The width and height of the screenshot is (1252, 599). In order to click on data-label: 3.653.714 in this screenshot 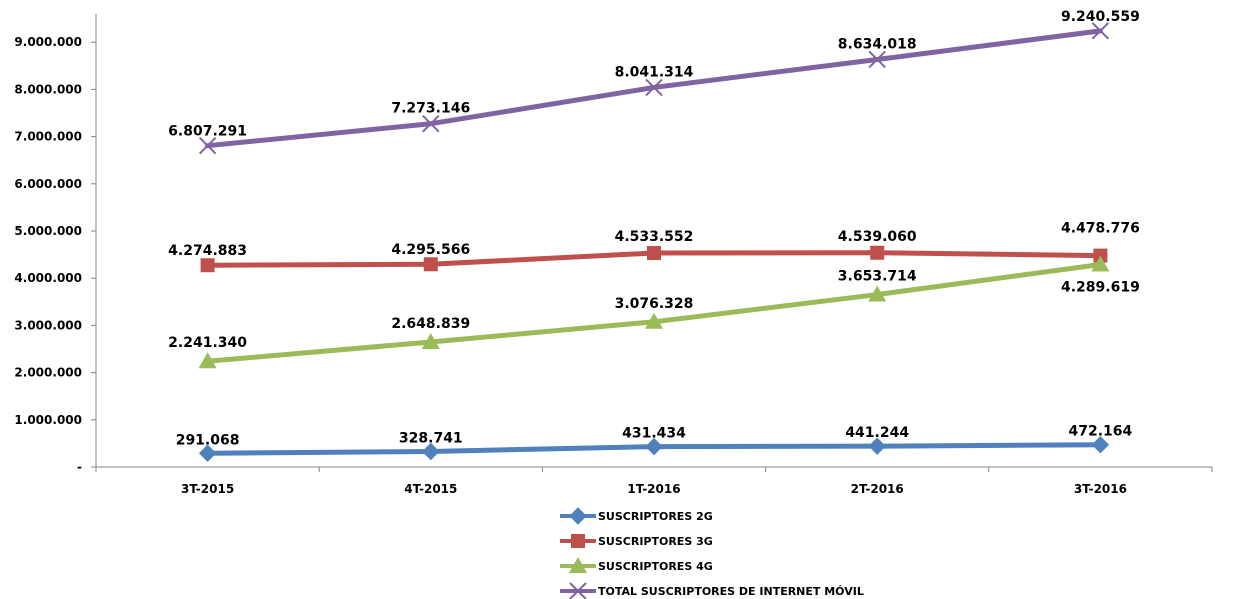, I will do `click(877, 277)`.